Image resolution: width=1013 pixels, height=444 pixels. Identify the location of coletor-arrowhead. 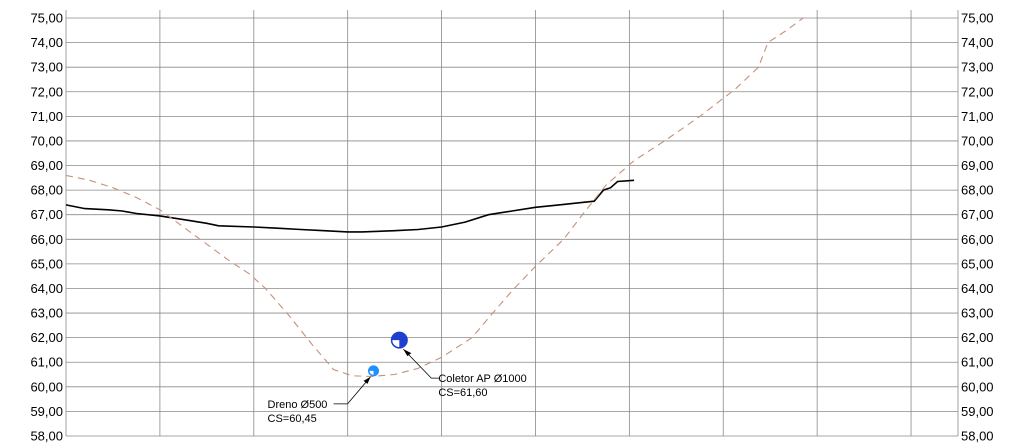
(407, 353).